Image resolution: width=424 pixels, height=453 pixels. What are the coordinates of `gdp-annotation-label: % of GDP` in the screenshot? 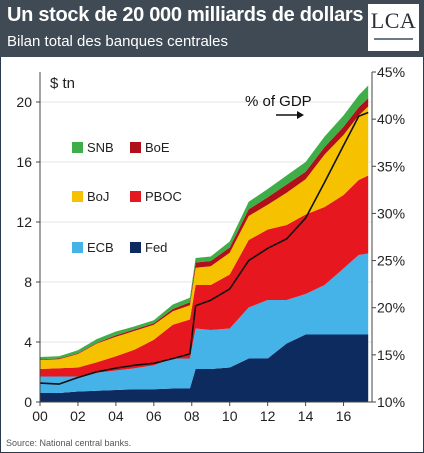 It's located at (278, 101).